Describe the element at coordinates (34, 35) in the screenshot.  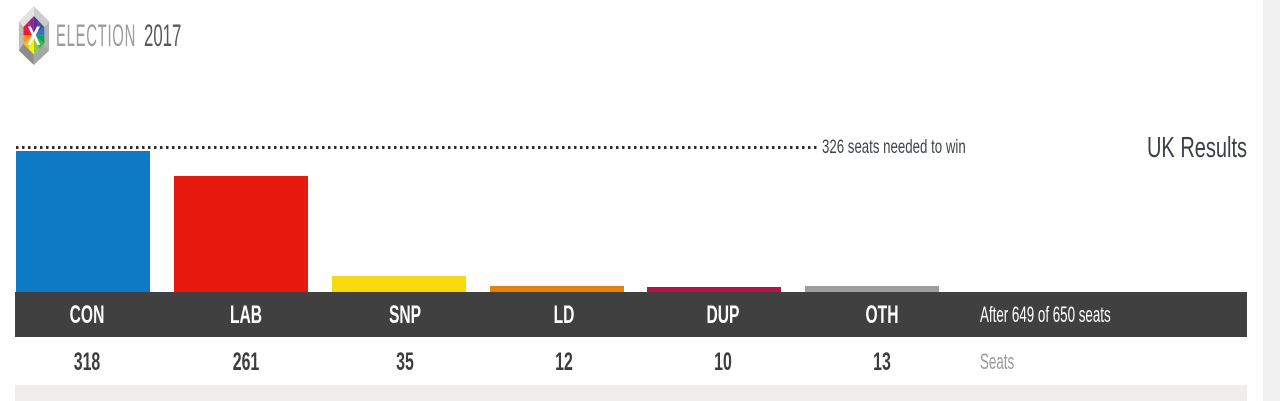
I see `svg-text: X` at that location.